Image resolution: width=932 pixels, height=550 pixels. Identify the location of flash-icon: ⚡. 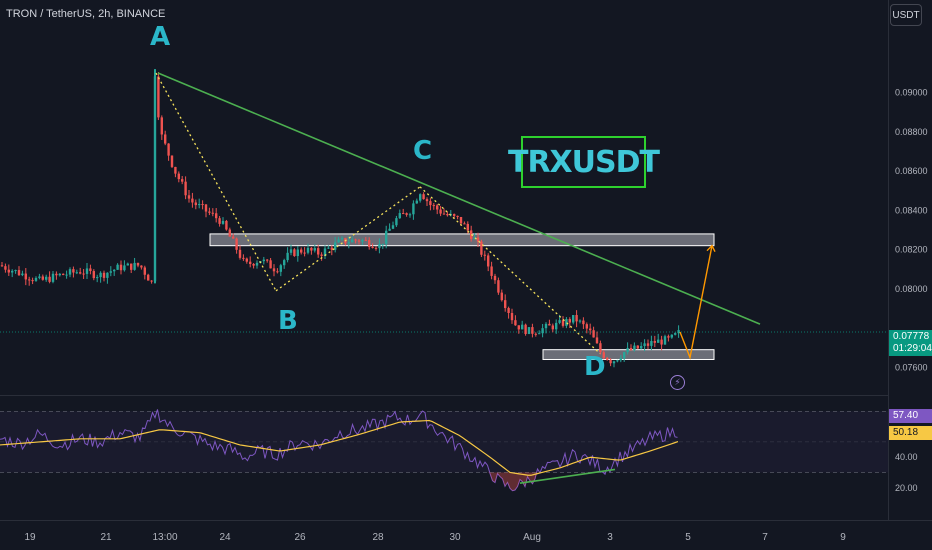
(677, 382).